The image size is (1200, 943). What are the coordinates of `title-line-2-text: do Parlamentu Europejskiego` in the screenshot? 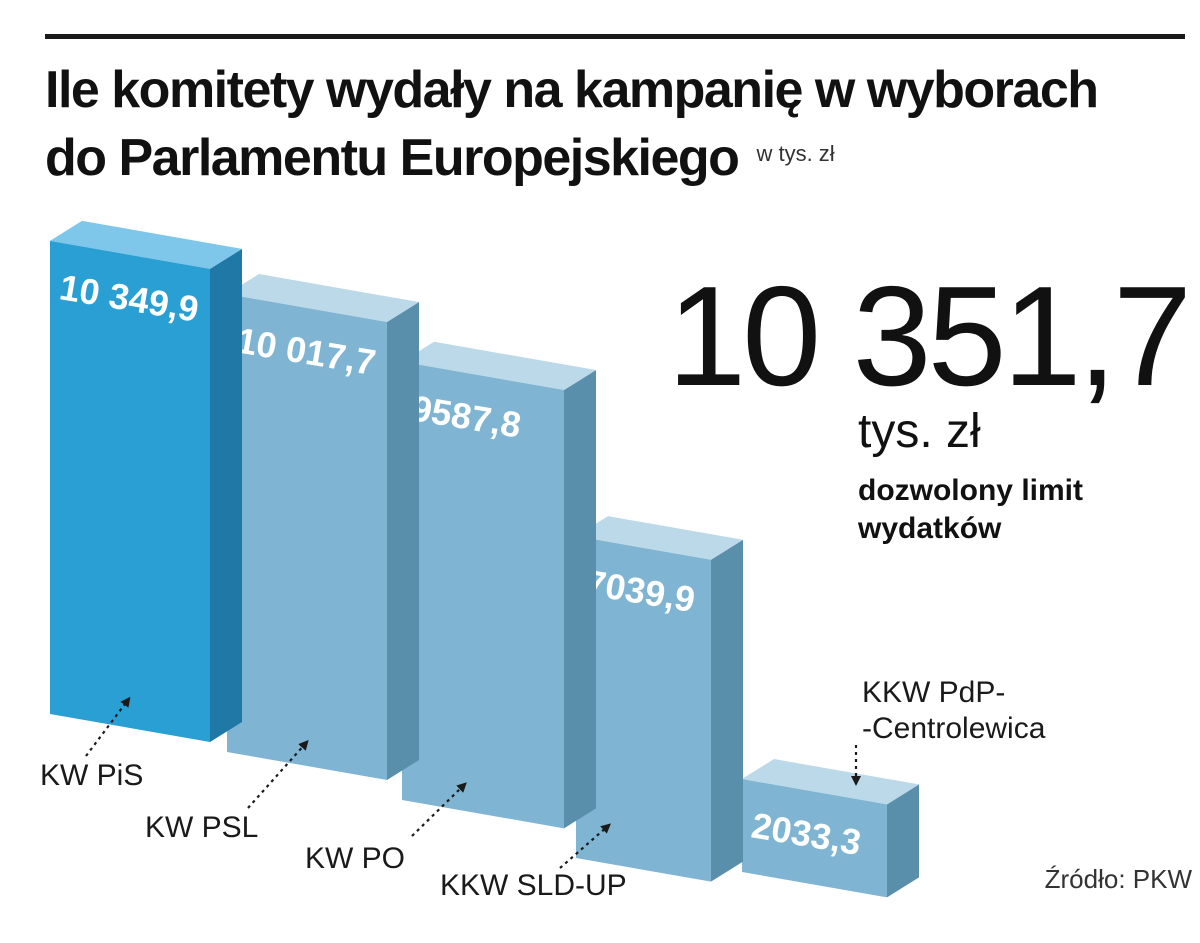 It's located at (392, 158).